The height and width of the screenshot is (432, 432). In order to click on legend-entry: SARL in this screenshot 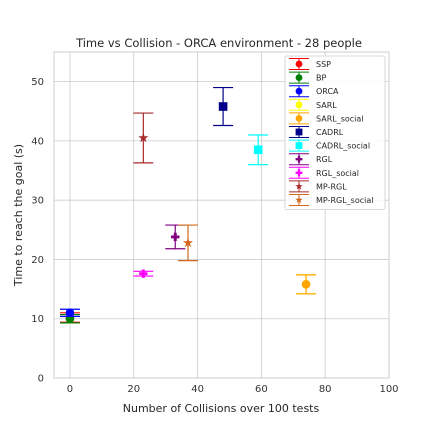, I will do `click(313, 104)`.